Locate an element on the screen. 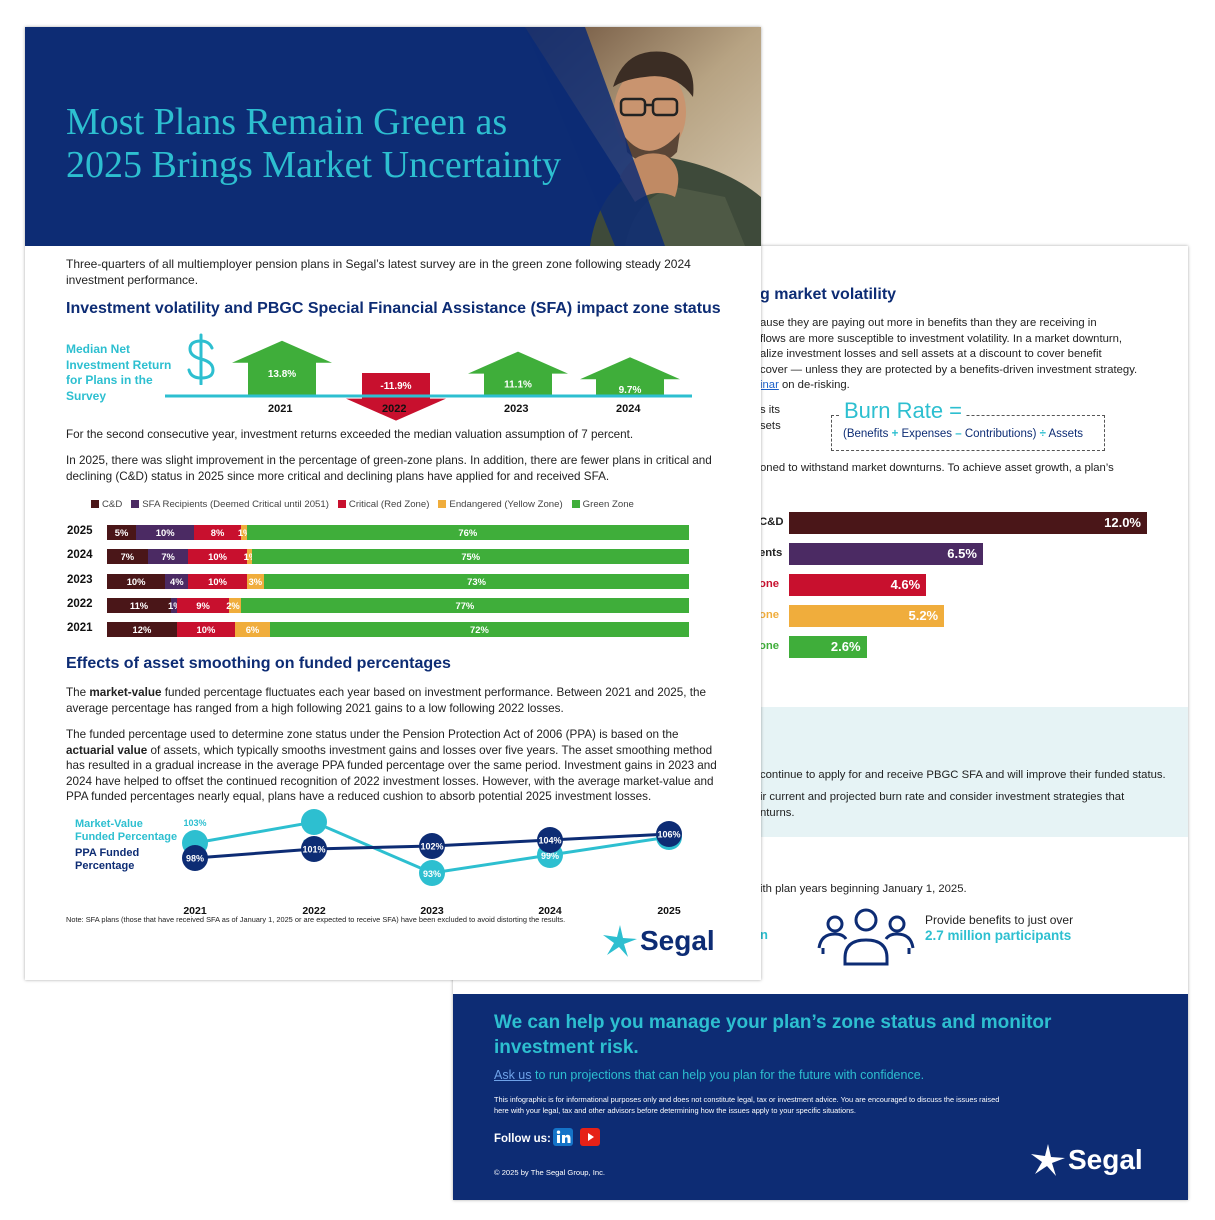 Image resolution: width=1215 pixels, height=1220 pixels. zone-segment-label: 11% is located at coordinates (139, 605).